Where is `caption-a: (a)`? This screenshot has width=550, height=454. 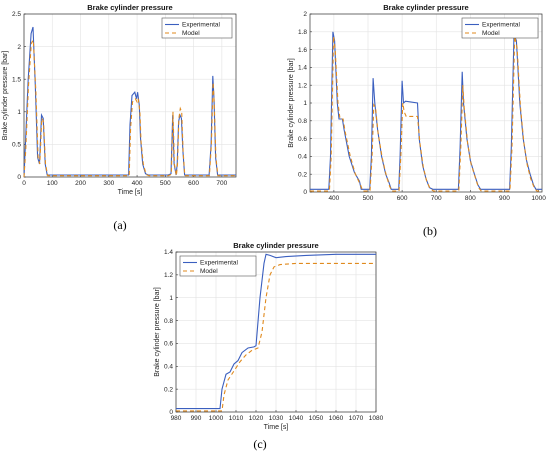
caption-a: (a) is located at coordinates (120, 225).